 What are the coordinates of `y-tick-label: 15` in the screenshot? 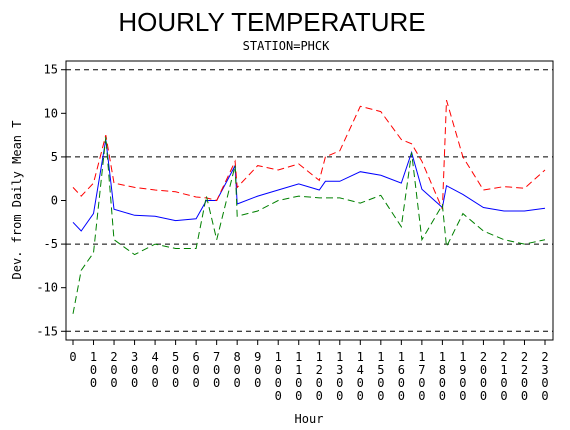 It's located at (51, 70).